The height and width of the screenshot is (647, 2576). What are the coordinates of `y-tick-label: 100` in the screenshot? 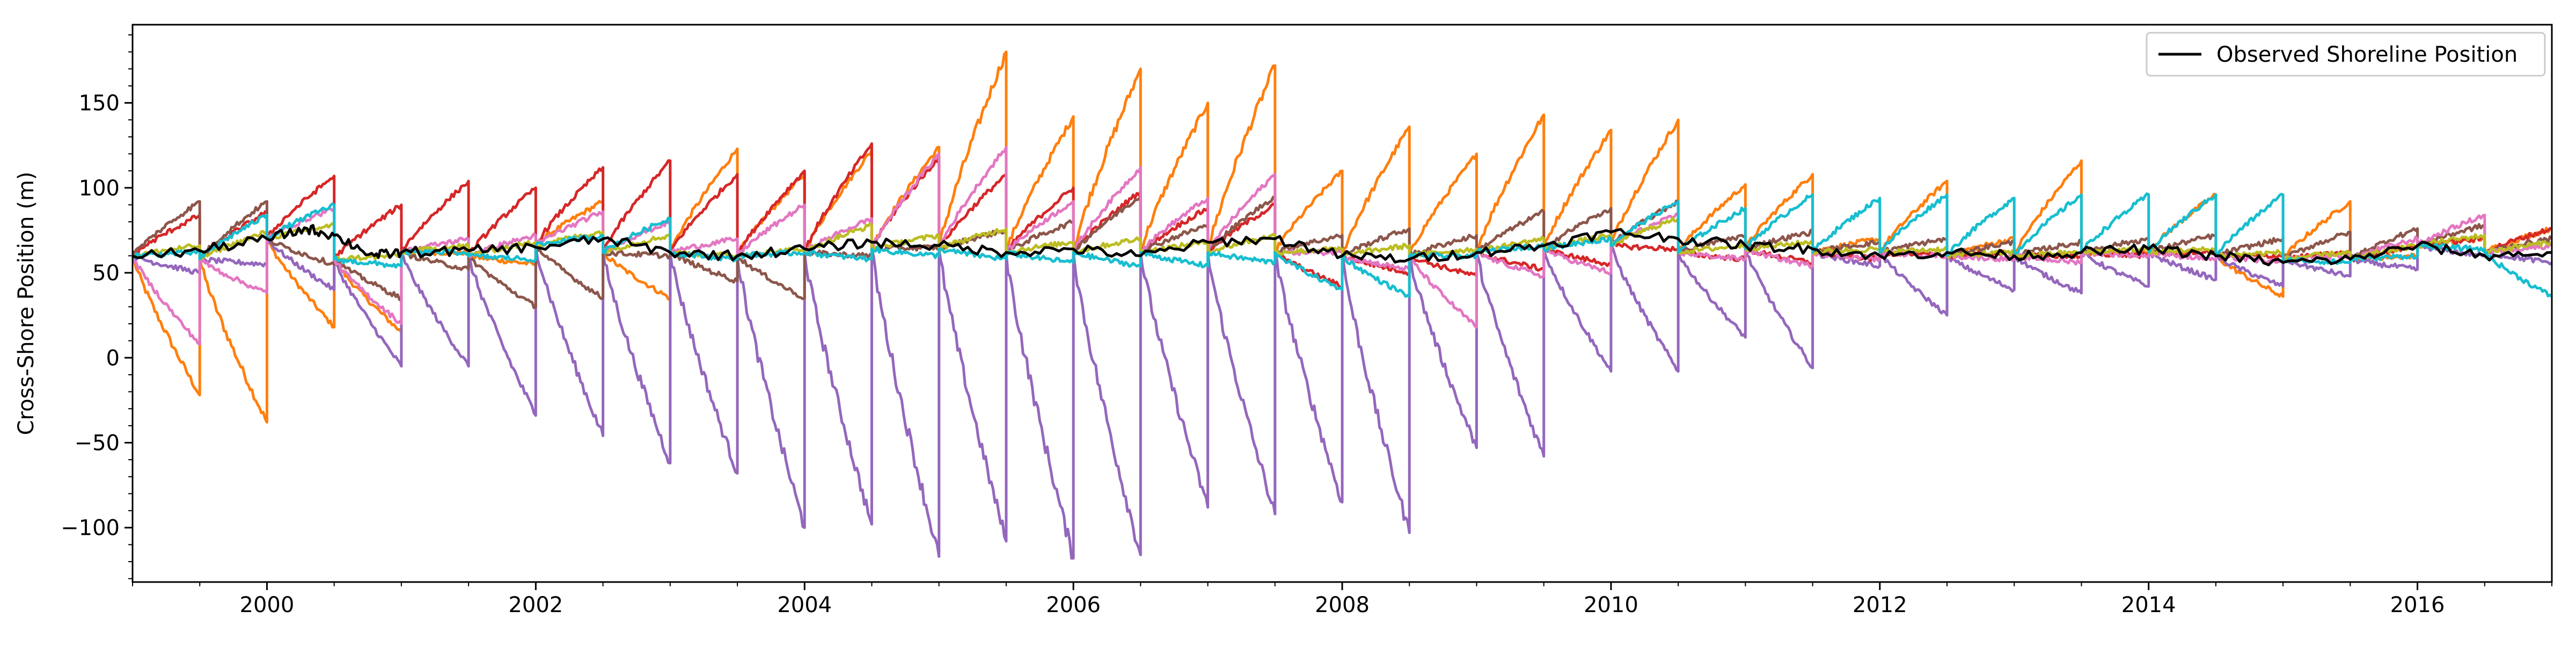 It's located at (99, 188).